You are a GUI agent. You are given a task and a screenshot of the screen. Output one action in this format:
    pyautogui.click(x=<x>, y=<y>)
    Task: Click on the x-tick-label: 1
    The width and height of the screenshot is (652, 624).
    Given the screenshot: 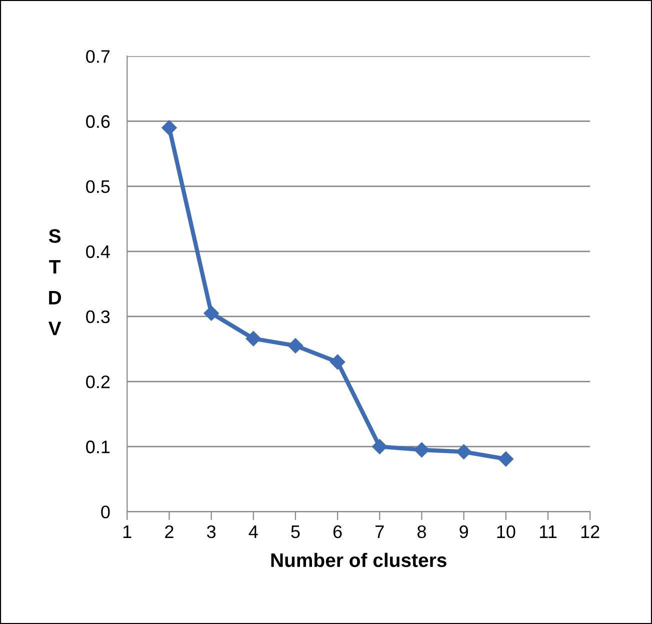 What is the action you would take?
    pyautogui.click(x=127, y=532)
    